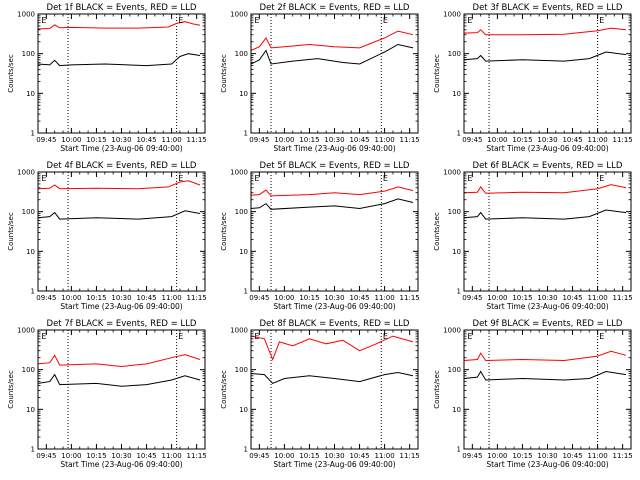  I want to click on panel-title: Det 7f BLACK = Events, RED = LLD, so click(122, 324).